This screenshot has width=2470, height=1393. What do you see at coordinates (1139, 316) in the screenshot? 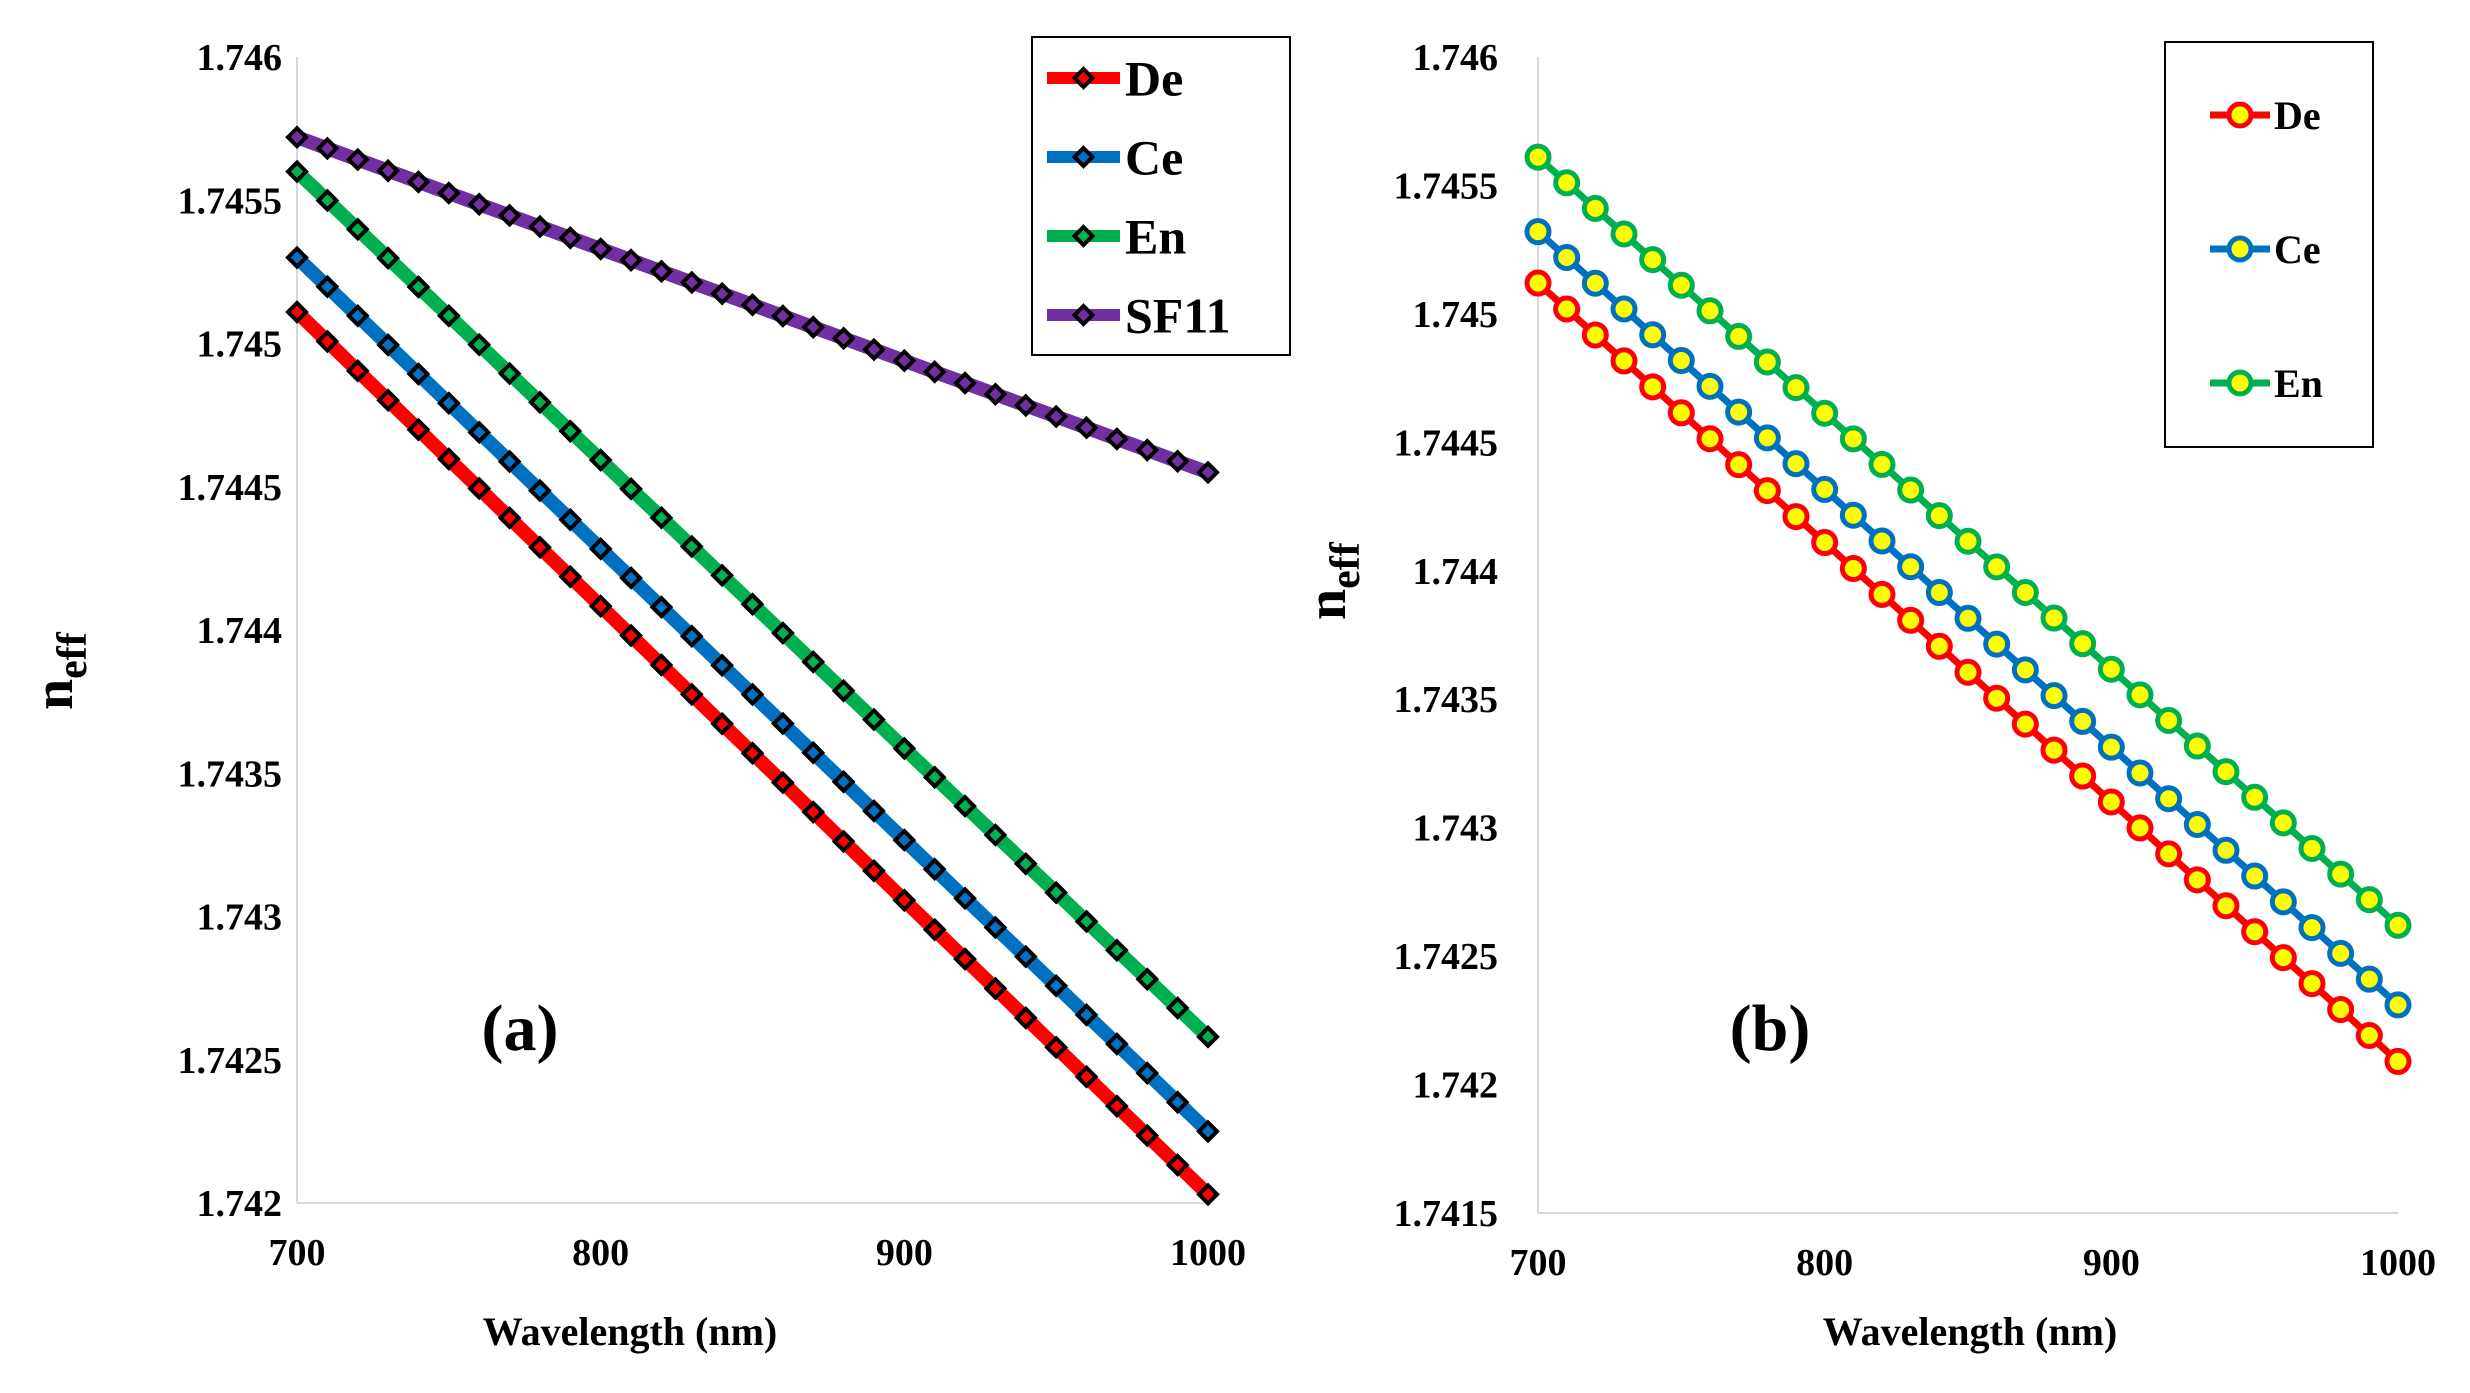
I see `legend-item-sf11: SF11` at bounding box center [1139, 316].